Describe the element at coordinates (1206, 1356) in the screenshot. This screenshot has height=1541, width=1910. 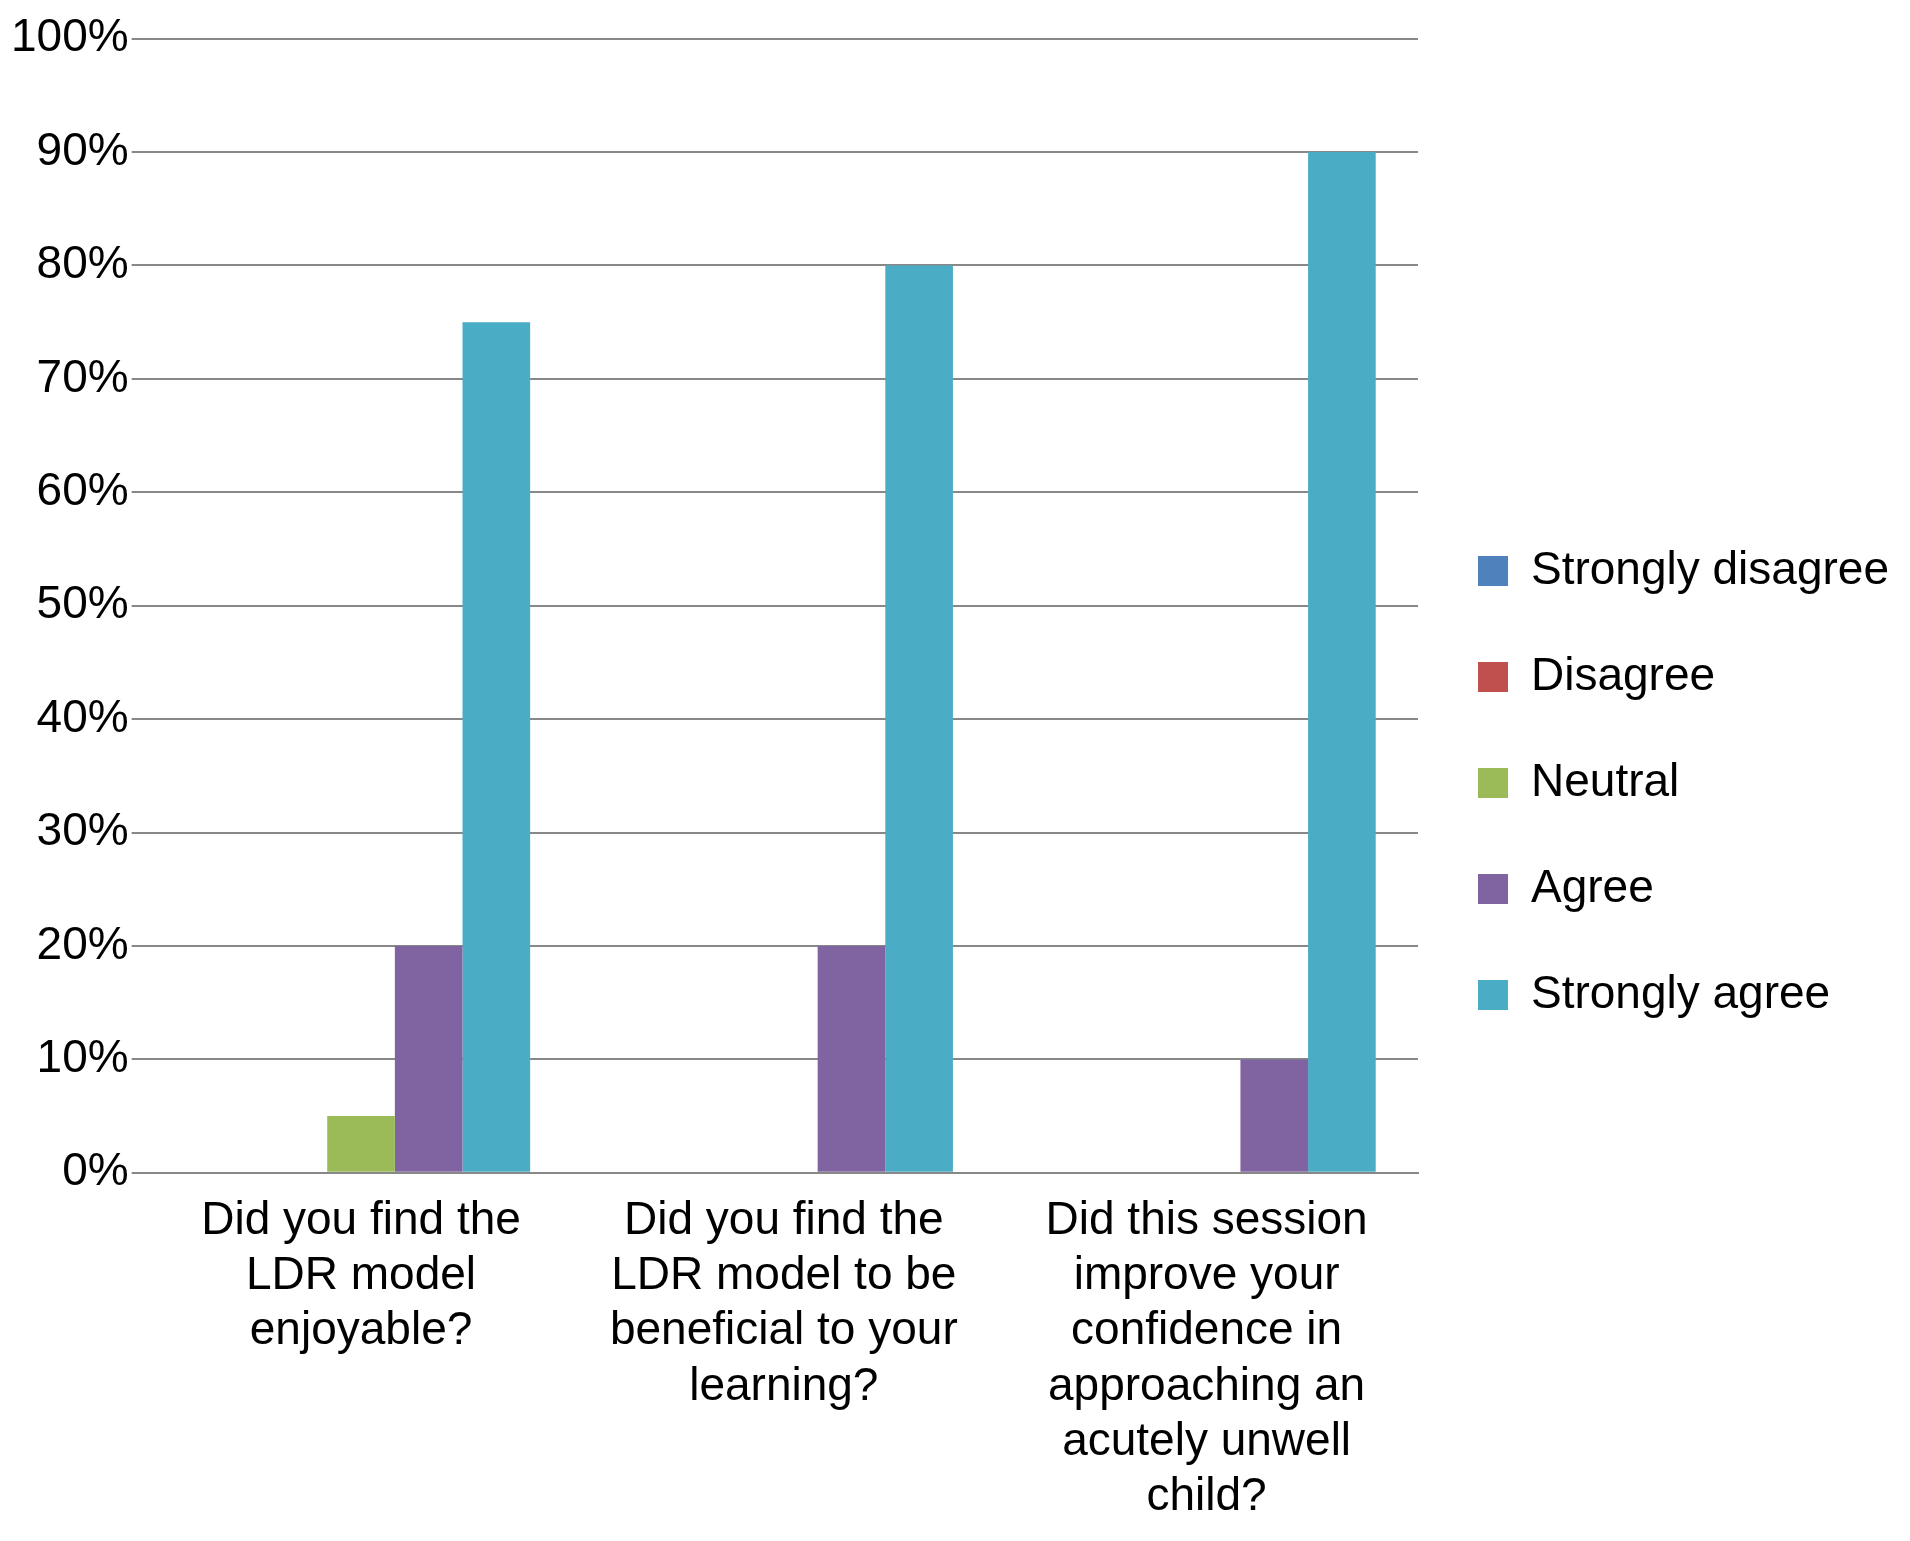
I see `x-tick-label: Did this session improve your confidence in approaching an acutely unwell child?` at that location.